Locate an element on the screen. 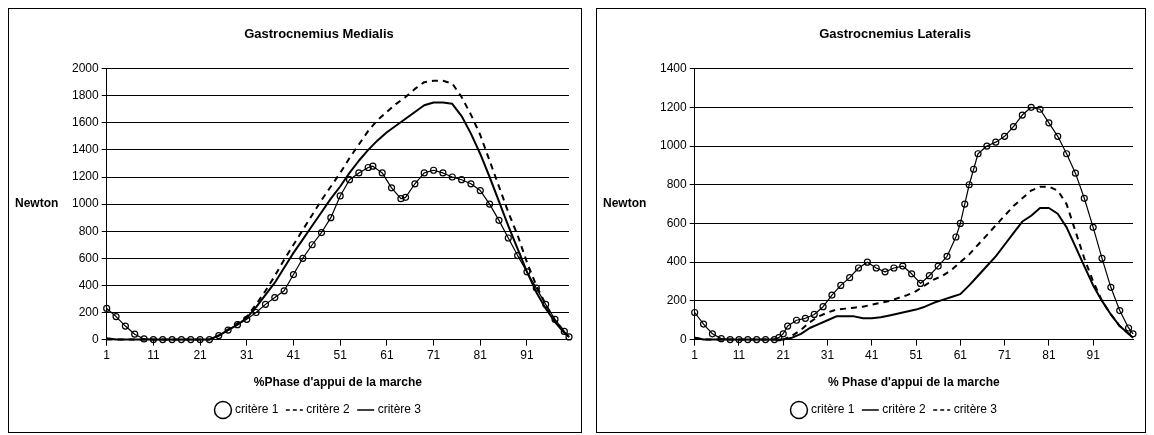  y-tick-label: 2000 is located at coordinates (85, 67).